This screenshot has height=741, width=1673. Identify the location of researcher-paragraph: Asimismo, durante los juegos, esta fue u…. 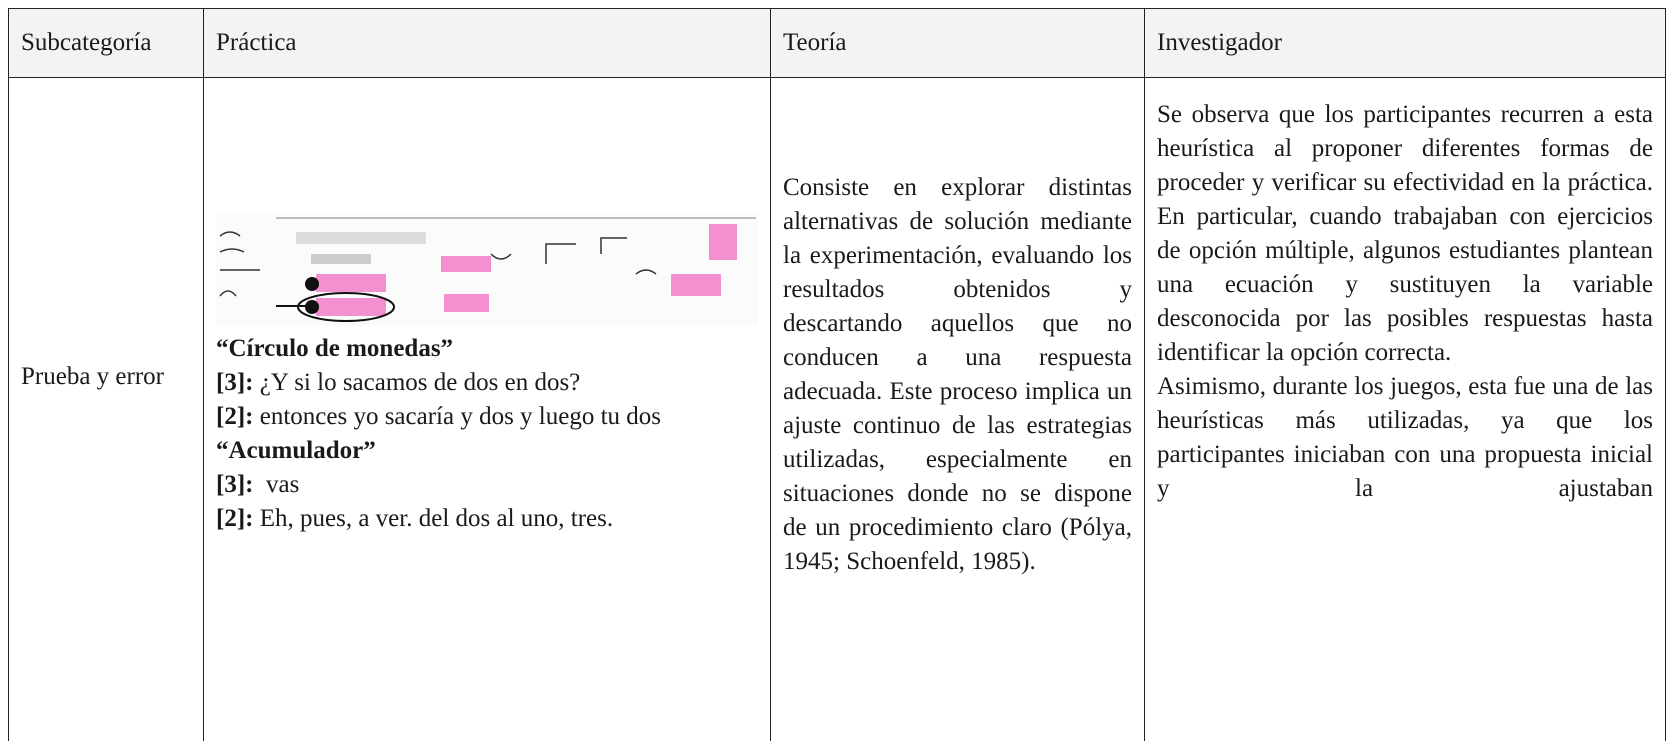
(1405, 437).